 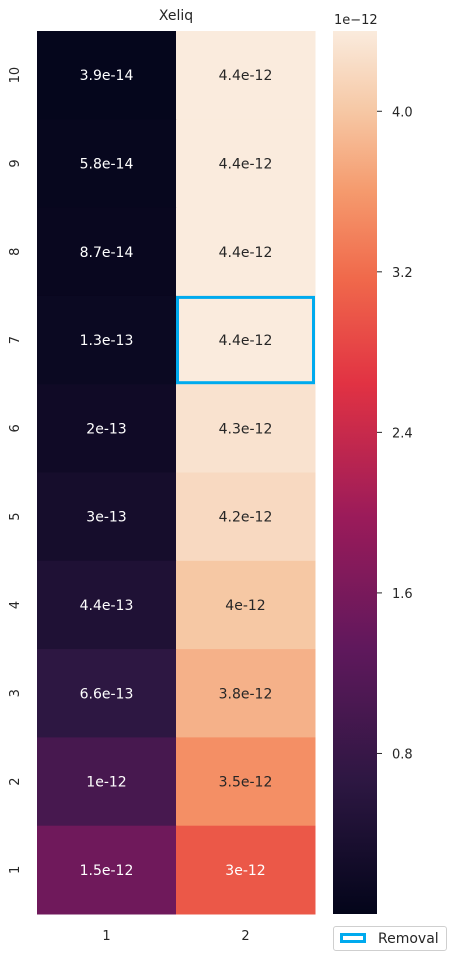 I want to click on x-tick-label-2: 2, so click(x=245, y=936).